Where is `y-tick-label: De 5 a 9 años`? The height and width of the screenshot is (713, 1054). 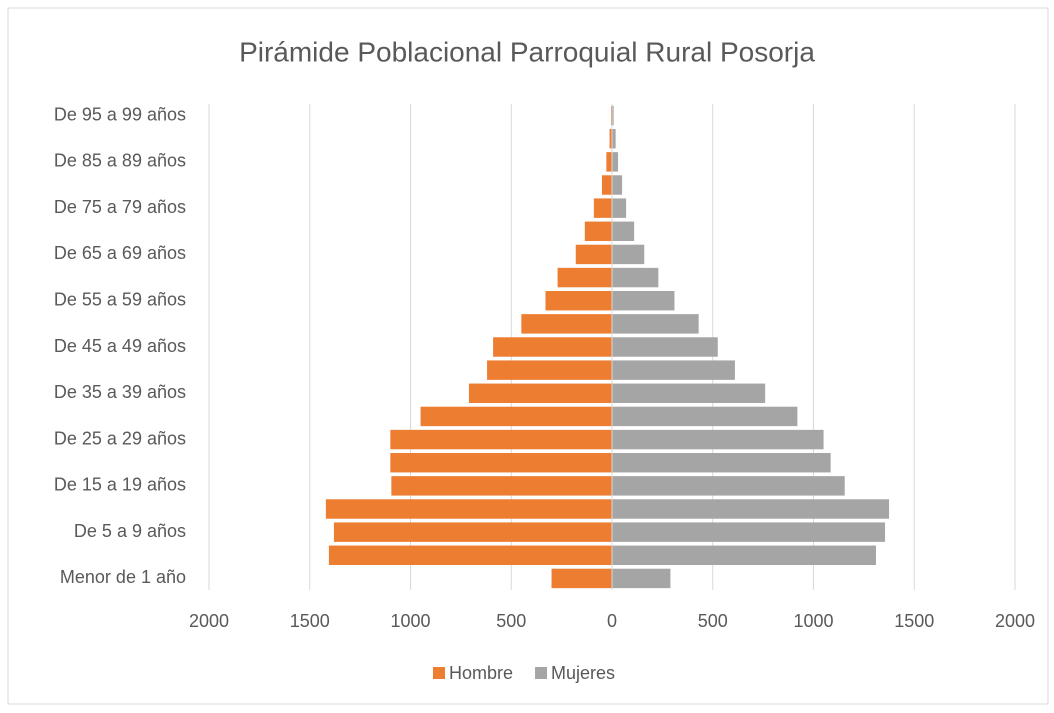
y-tick-label: De 5 a 9 años is located at coordinates (130, 531).